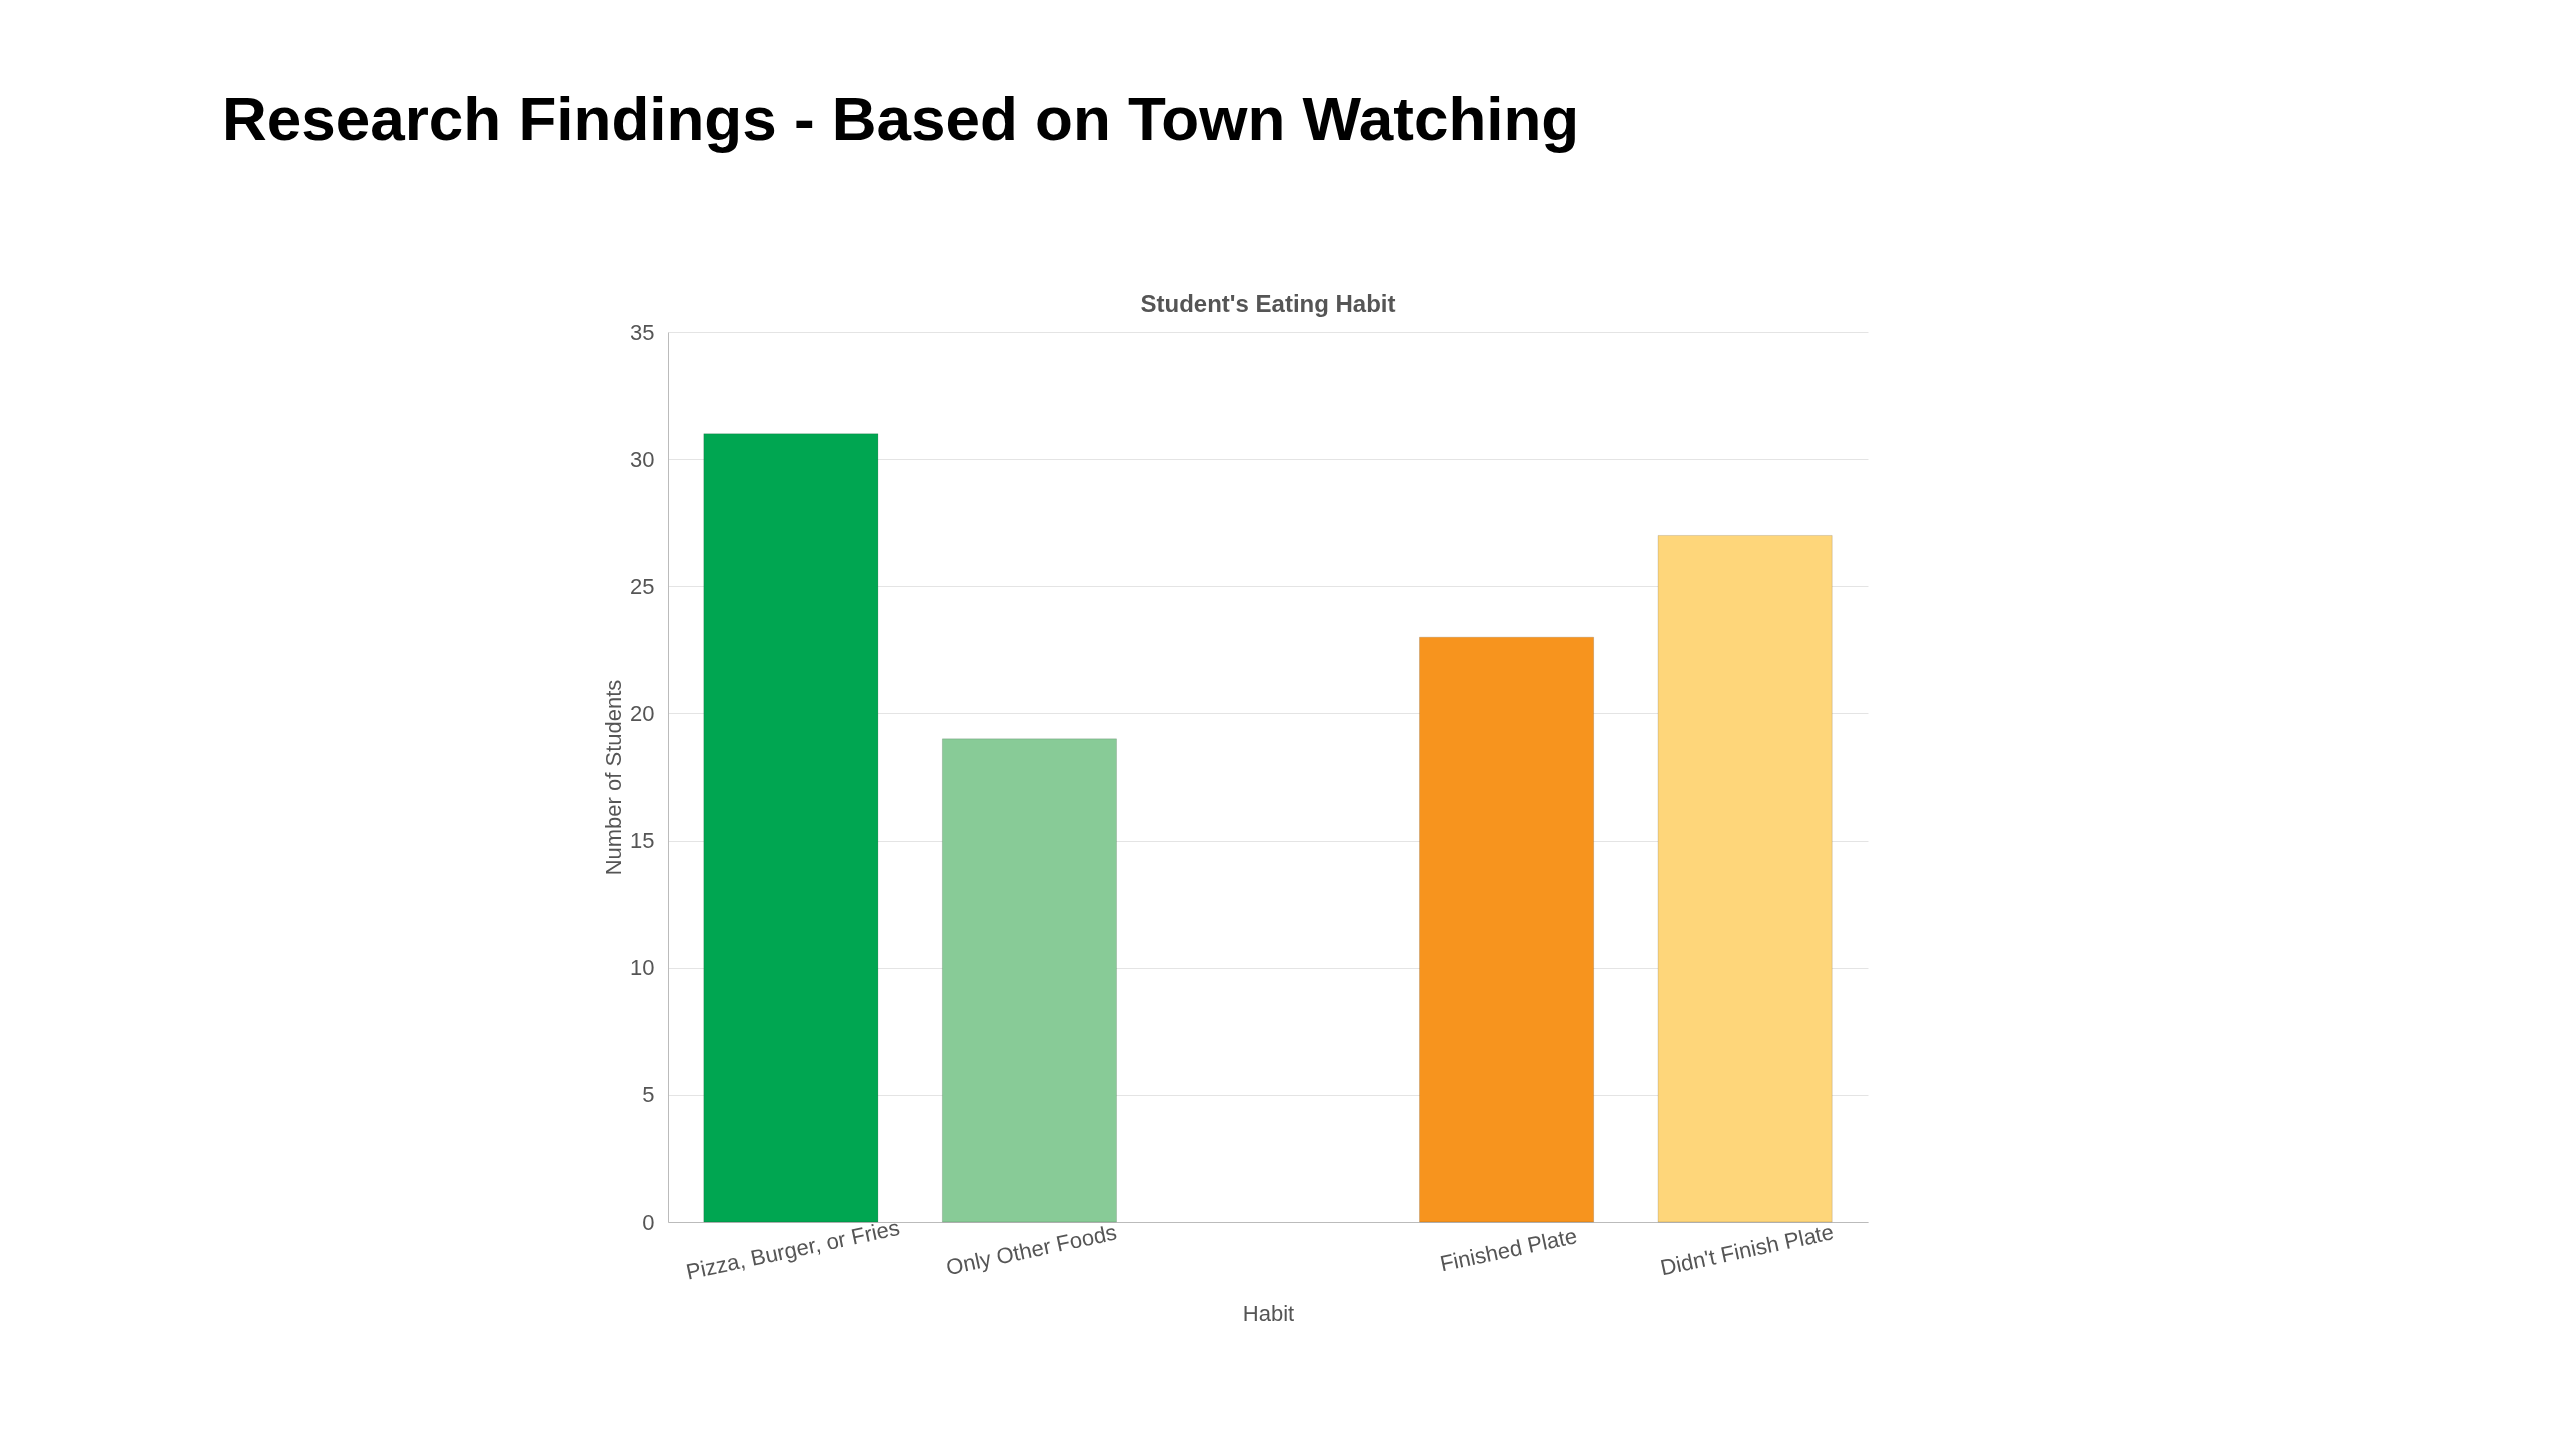 The height and width of the screenshot is (1440, 2560). What do you see at coordinates (614, 777) in the screenshot?
I see `y-axis-title: Number of Students` at bounding box center [614, 777].